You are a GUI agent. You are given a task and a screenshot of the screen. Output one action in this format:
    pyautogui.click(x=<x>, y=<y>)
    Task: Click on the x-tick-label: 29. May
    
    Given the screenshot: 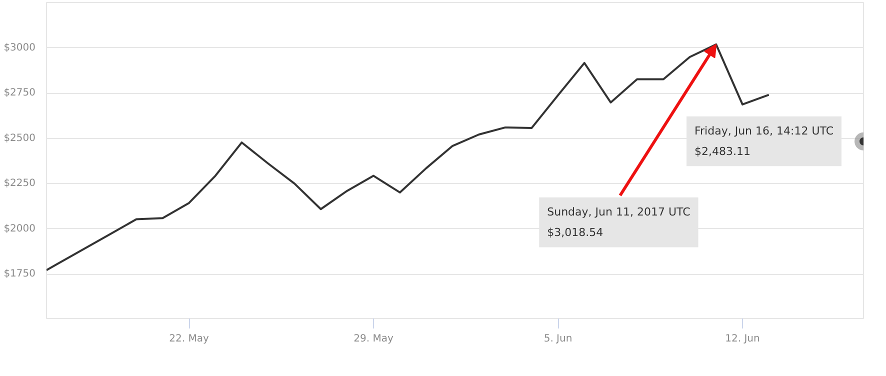 What is the action you would take?
    pyautogui.click(x=374, y=339)
    